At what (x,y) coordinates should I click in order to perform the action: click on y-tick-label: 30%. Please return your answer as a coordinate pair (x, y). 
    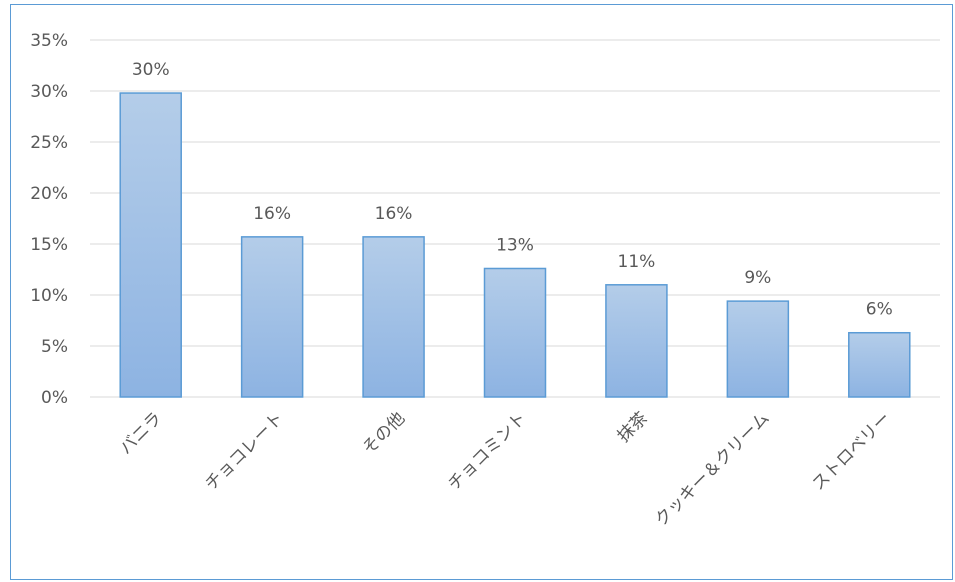
    Looking at the image, I should click on (49, 92).